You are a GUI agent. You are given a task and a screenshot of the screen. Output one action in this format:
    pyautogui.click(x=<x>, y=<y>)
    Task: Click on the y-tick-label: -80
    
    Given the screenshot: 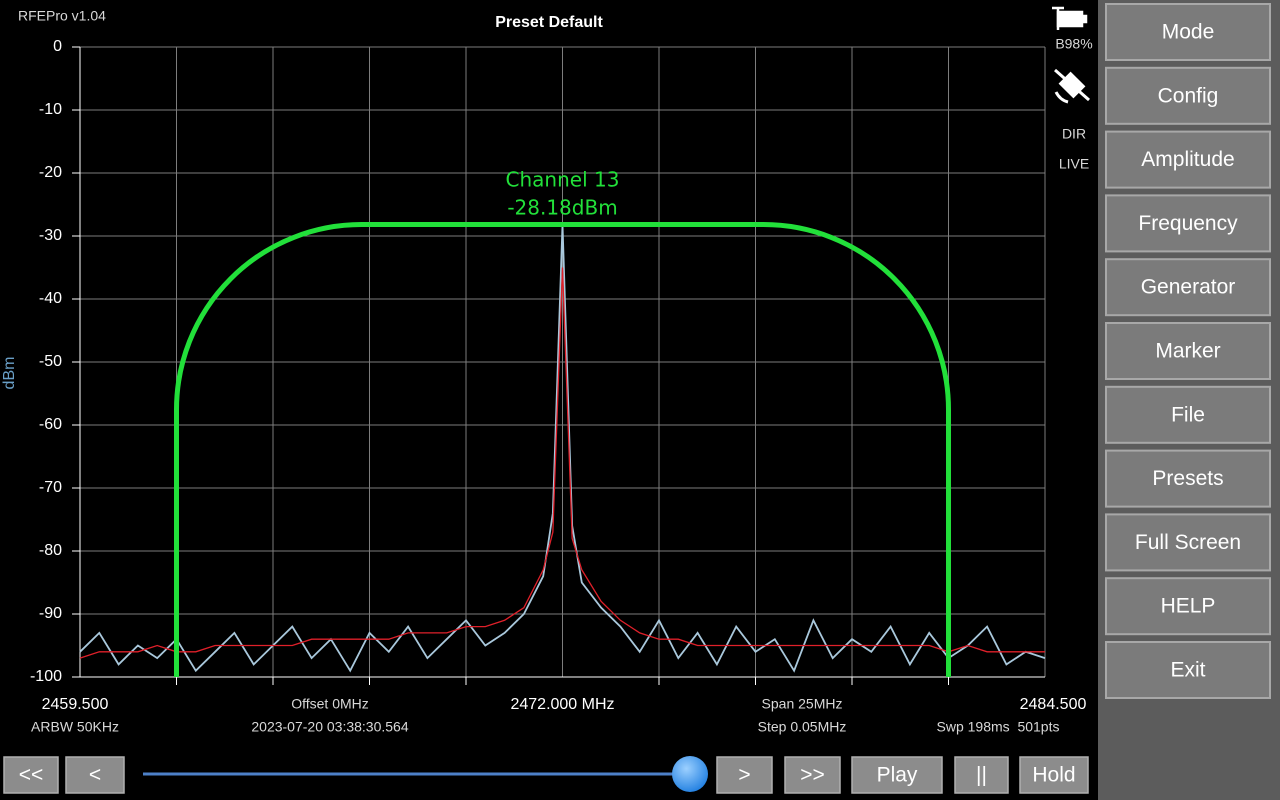 What is the action you would take?
    pyautogui.click(x=50, y=550)
    